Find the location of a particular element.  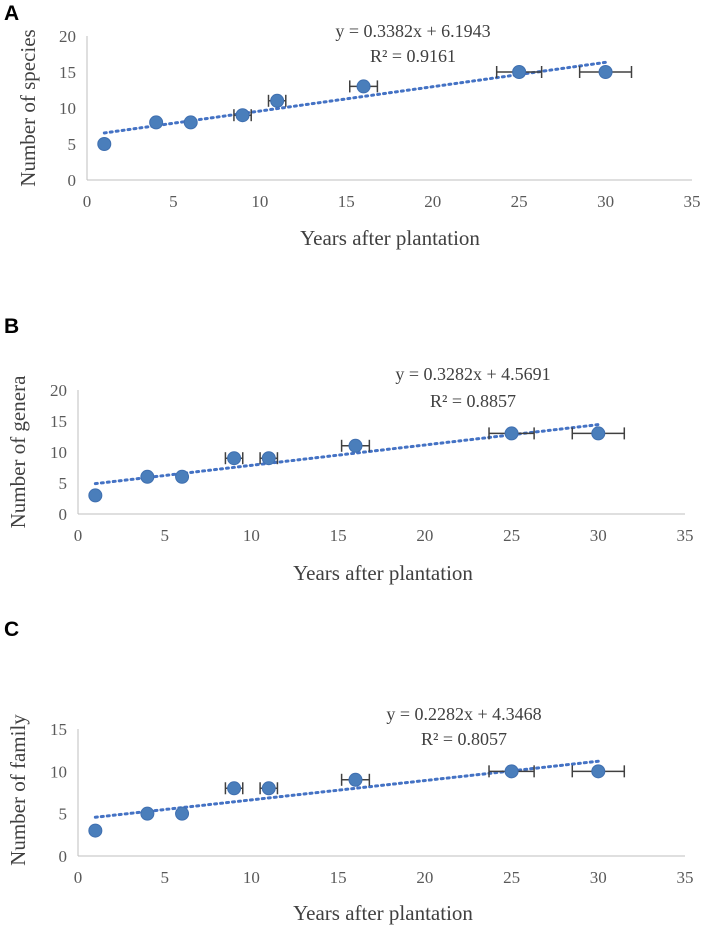

panel-letter: C is located at coordinates (11, 629).